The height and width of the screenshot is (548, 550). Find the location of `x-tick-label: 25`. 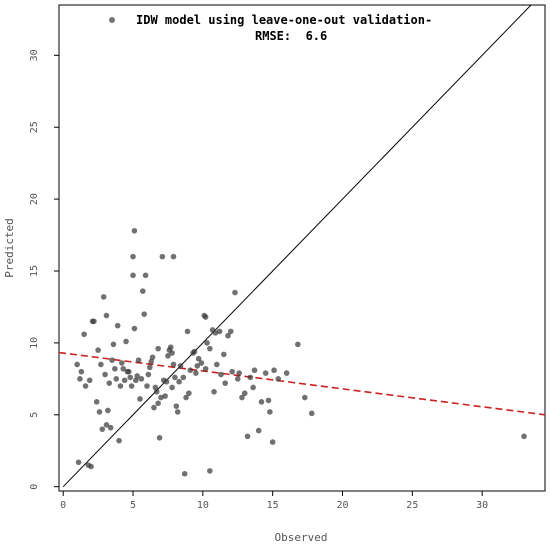

x-tick-label: 25 is located at coordinates (412, 505).